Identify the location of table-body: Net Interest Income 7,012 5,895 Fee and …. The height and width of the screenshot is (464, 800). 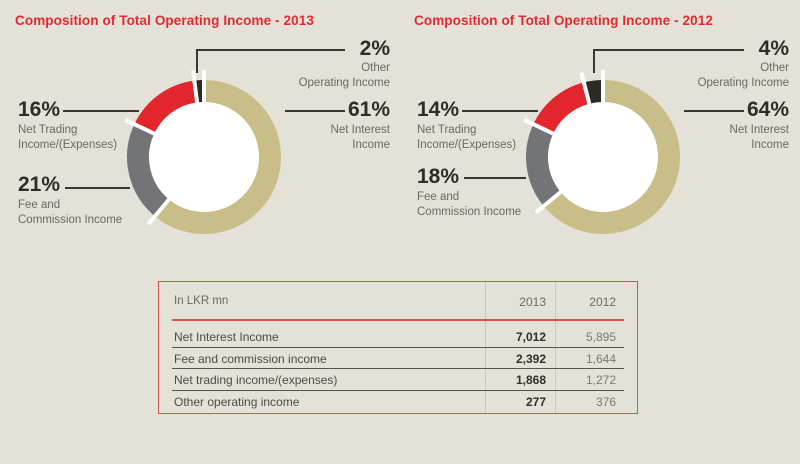
(398, 369).